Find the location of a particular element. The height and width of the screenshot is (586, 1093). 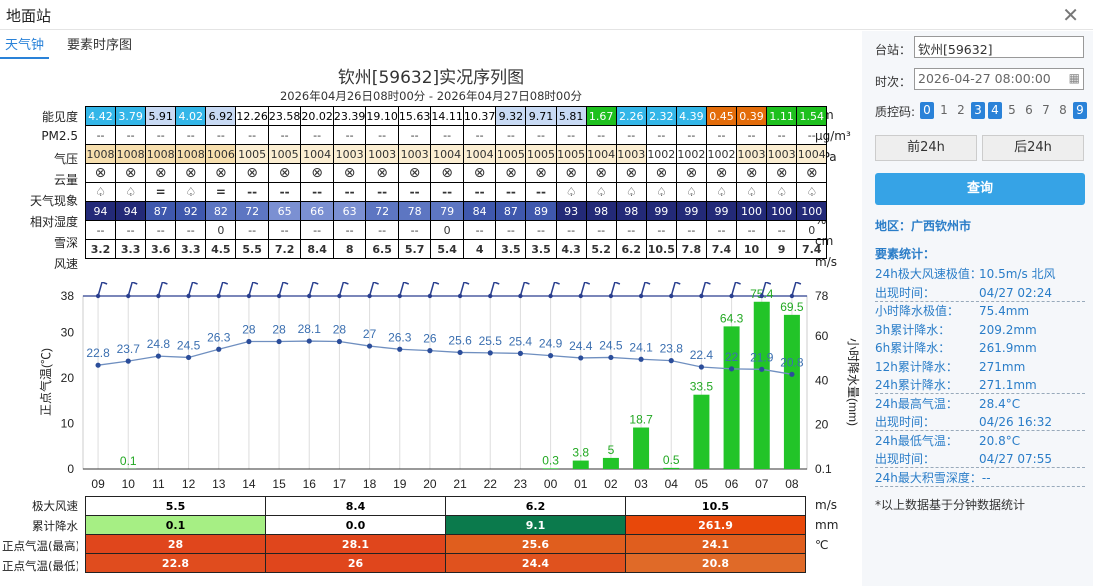

table-cell: 20.02 is located at coordinates (317, 116).